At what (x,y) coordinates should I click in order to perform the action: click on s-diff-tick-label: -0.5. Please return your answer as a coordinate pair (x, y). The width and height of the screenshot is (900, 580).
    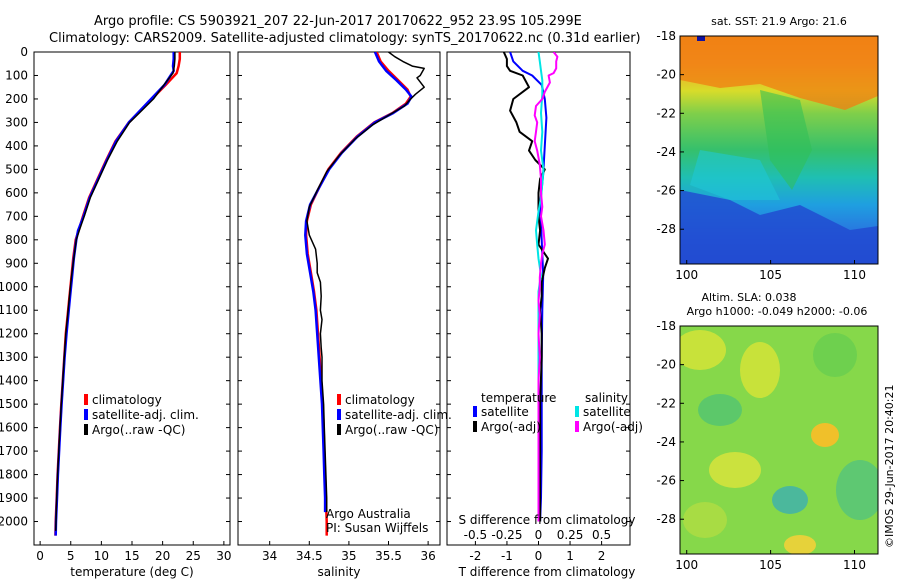
    Looking at the image, I should click on (475, 535).